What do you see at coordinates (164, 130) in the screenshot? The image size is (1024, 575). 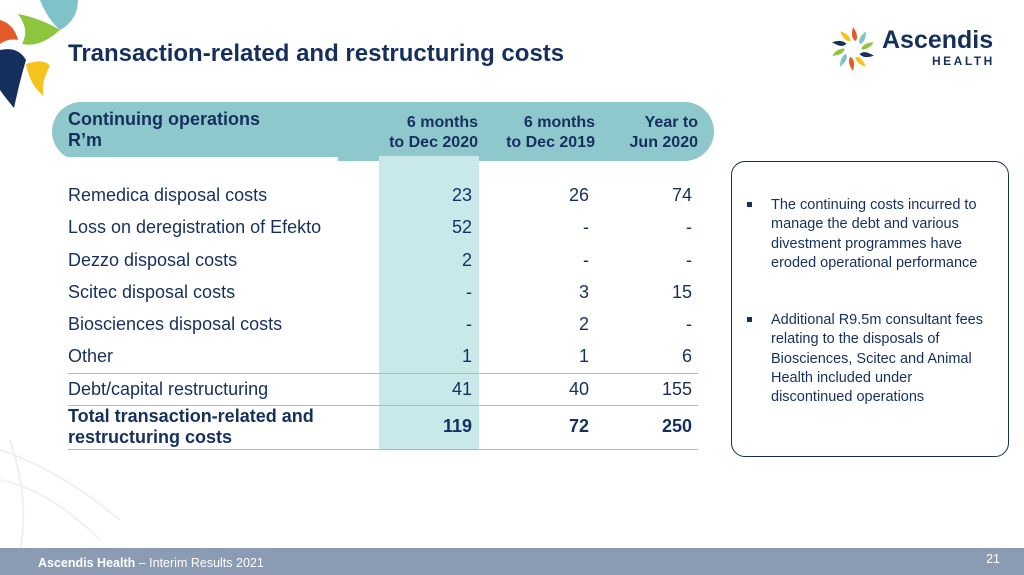 I see `table-header-label: Continuing operations R’m` at bounding box center [164, 130].